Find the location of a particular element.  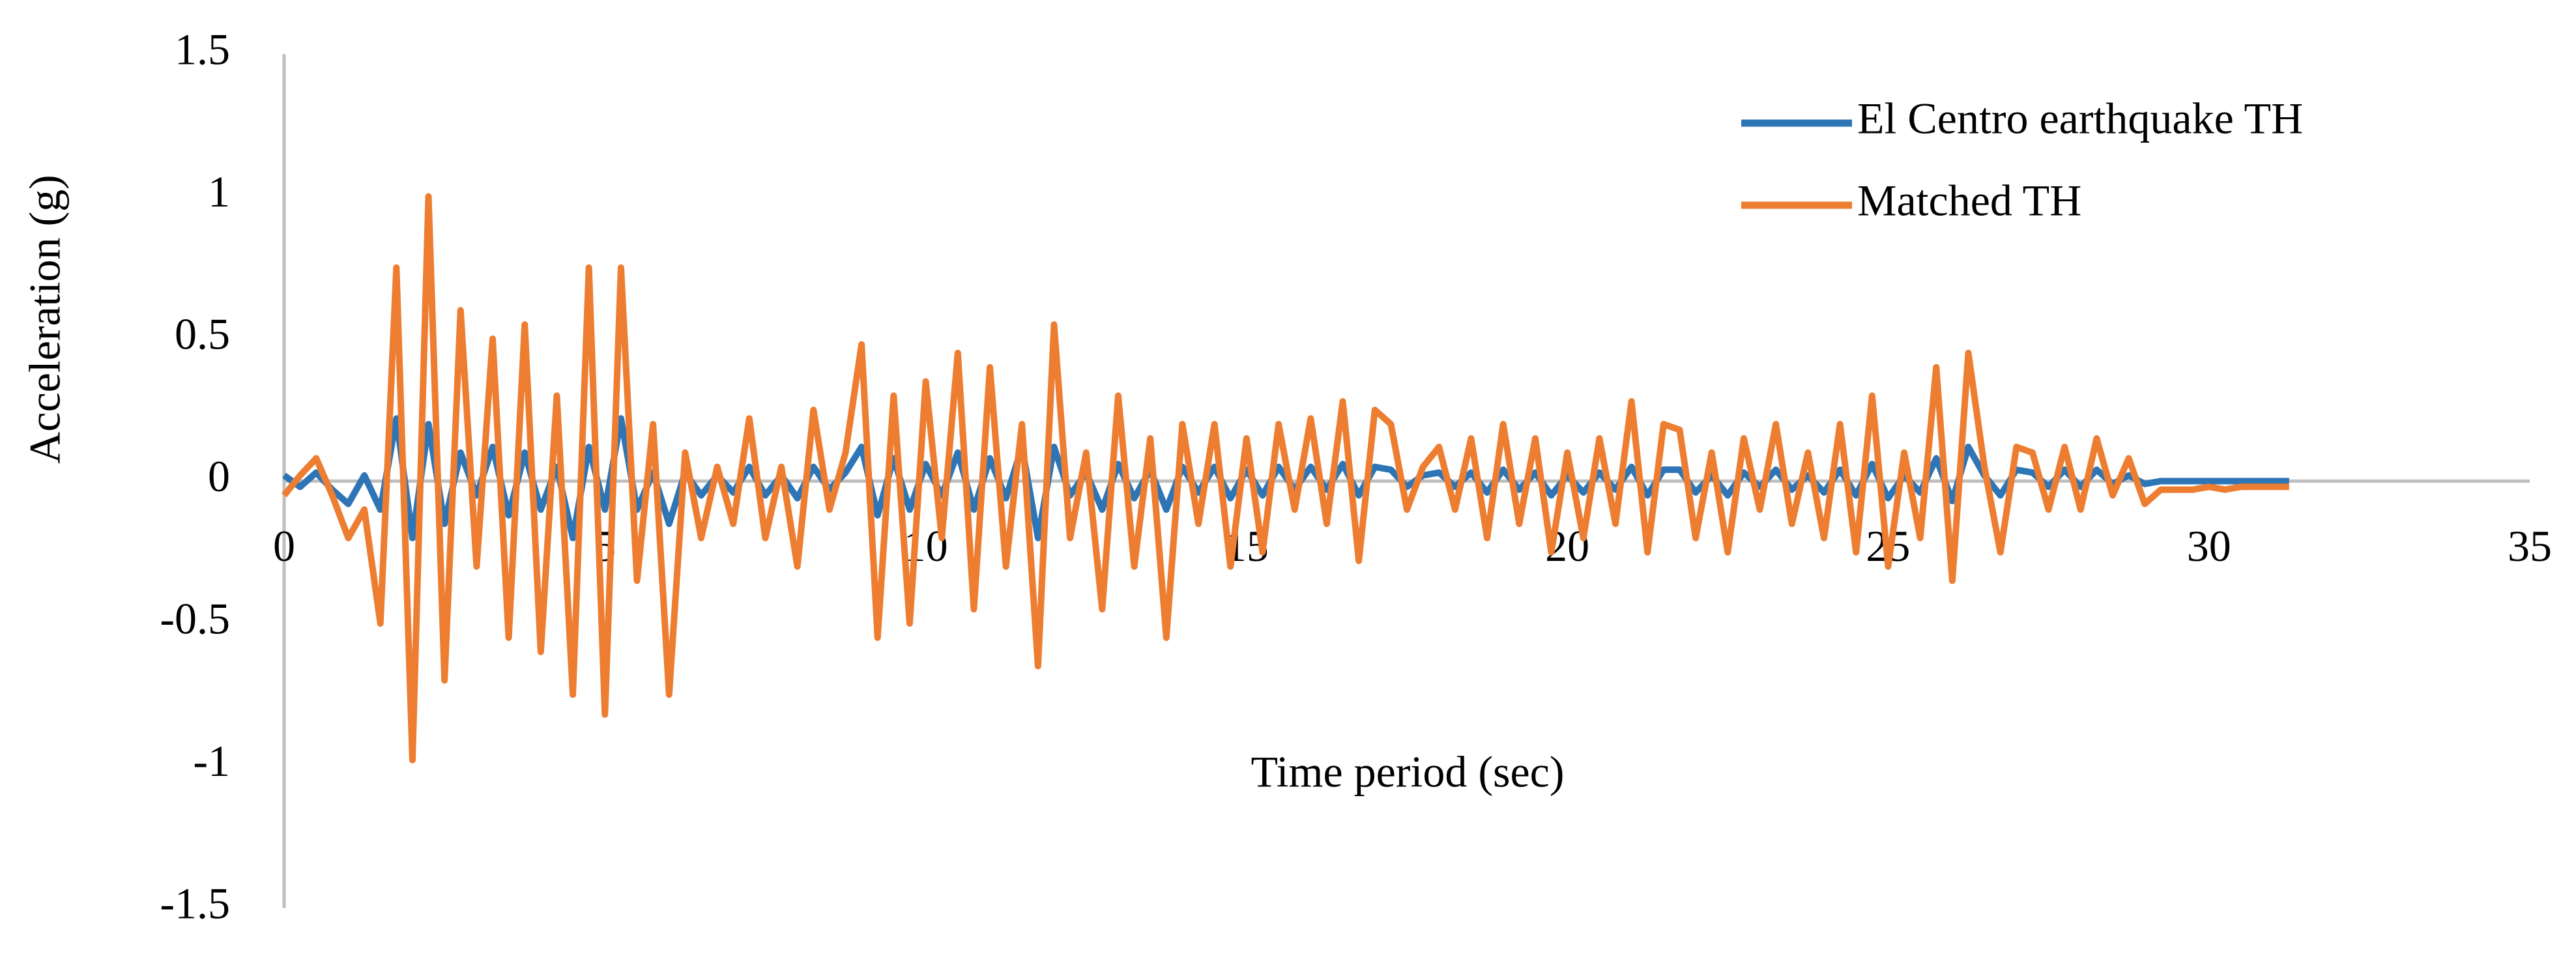

y-axis-label: Acceleration (g) is located at coordinates (45, 319).